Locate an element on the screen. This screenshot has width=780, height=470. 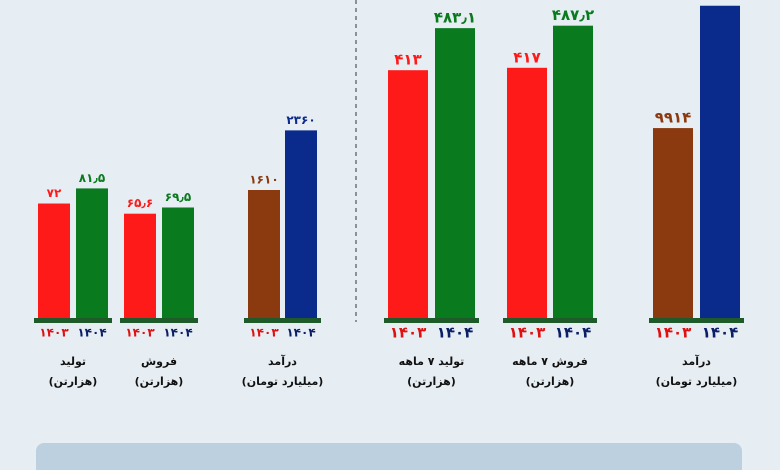
value-label: ۴۱۷ is located at coordinates (526, 57).